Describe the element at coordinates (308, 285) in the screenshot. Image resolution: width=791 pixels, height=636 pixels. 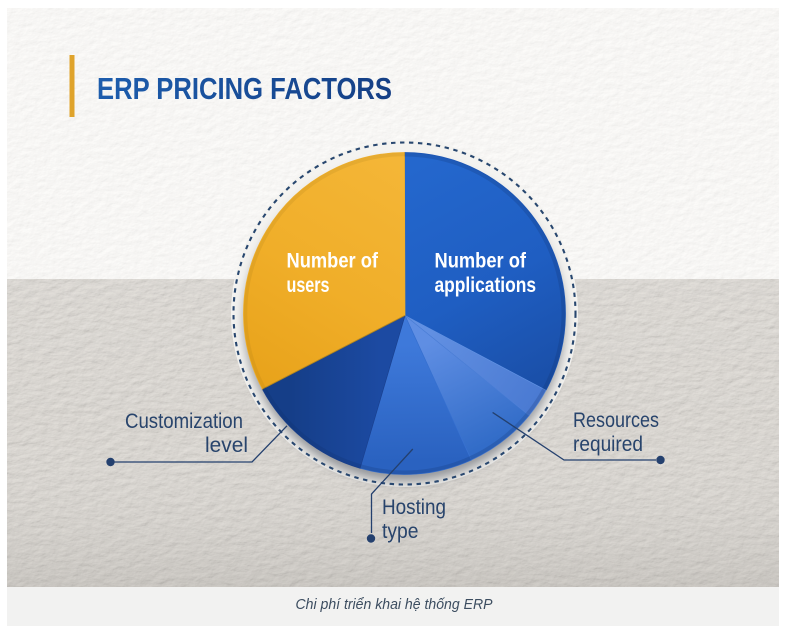
I see `svg-text: users` at that location.